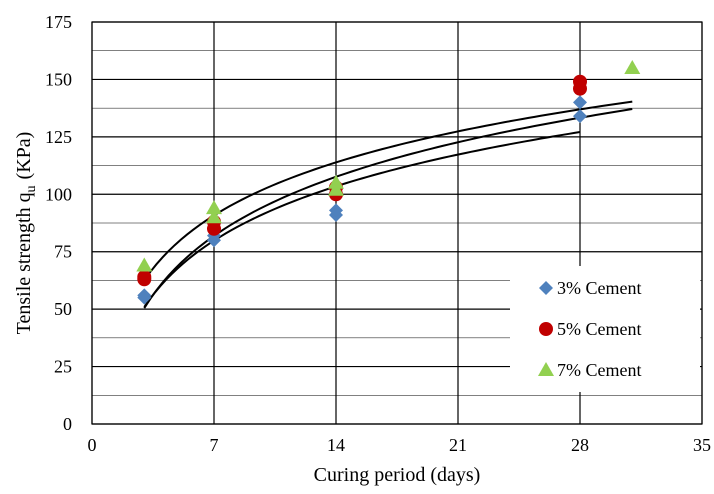  I want to click on y-tick-label: 25, so click(63, 367).